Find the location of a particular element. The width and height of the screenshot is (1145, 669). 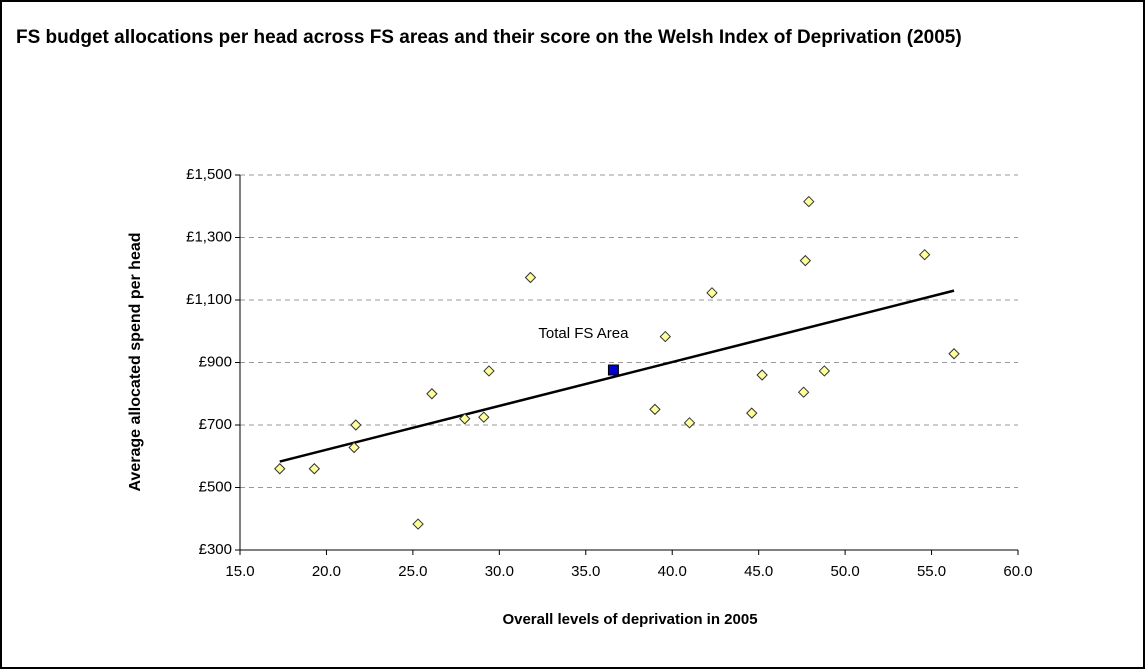

y-tick-label: £900 is located at coordinates (215, 361).